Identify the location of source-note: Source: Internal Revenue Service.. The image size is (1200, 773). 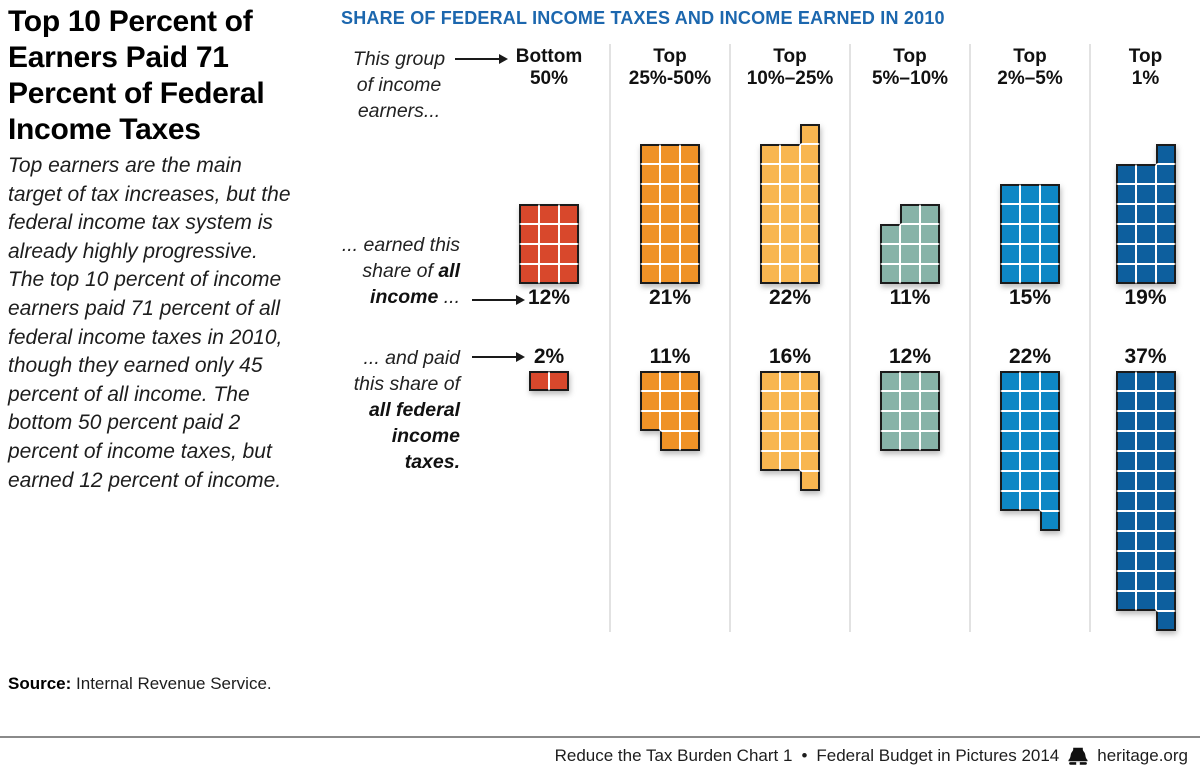
(140, 684).